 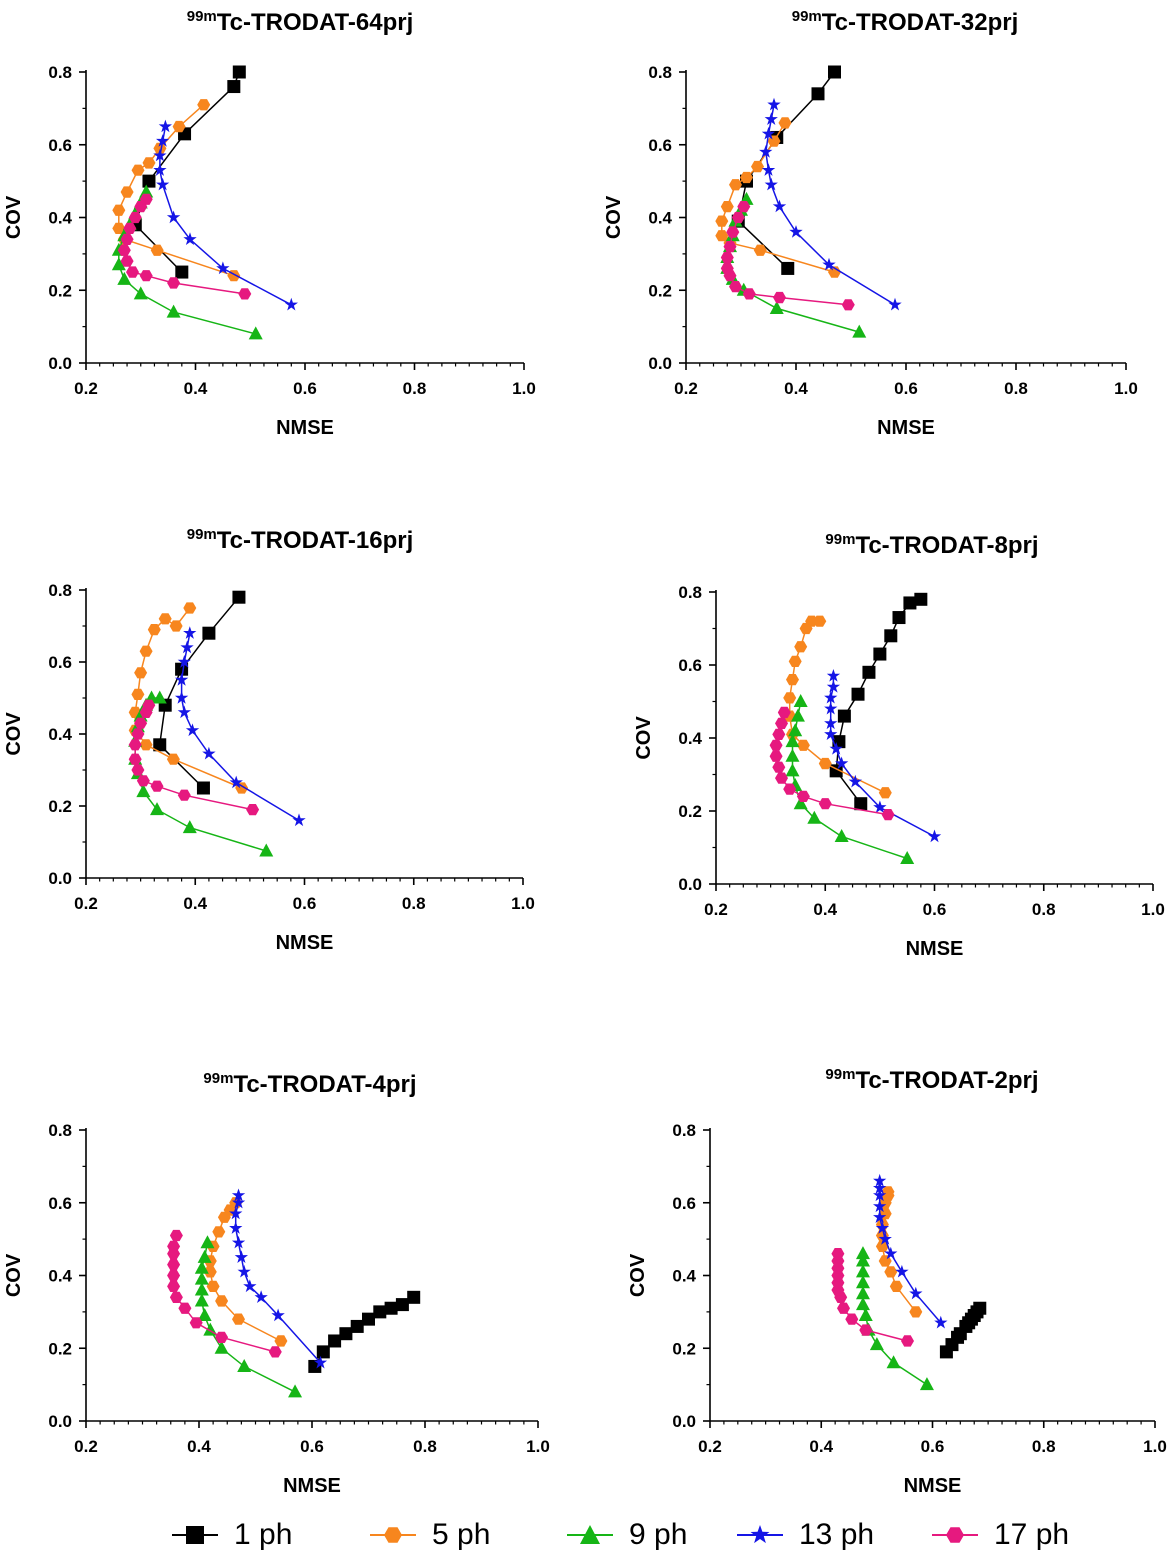 I want to click on legend-marker-hexagon, so click(x=393, y=1535).